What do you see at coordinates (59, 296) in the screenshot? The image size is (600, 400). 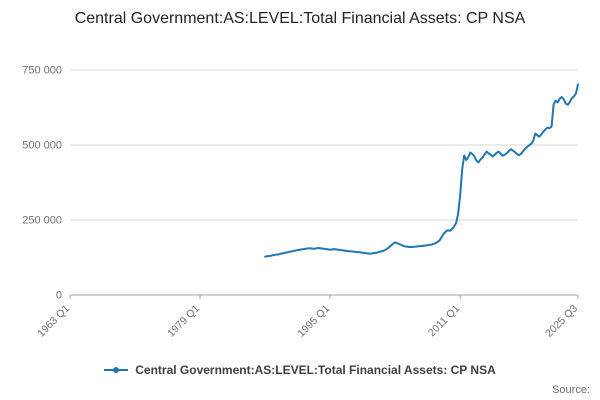 I see `y-tick-label: 0` at bounding box center [59, 296].